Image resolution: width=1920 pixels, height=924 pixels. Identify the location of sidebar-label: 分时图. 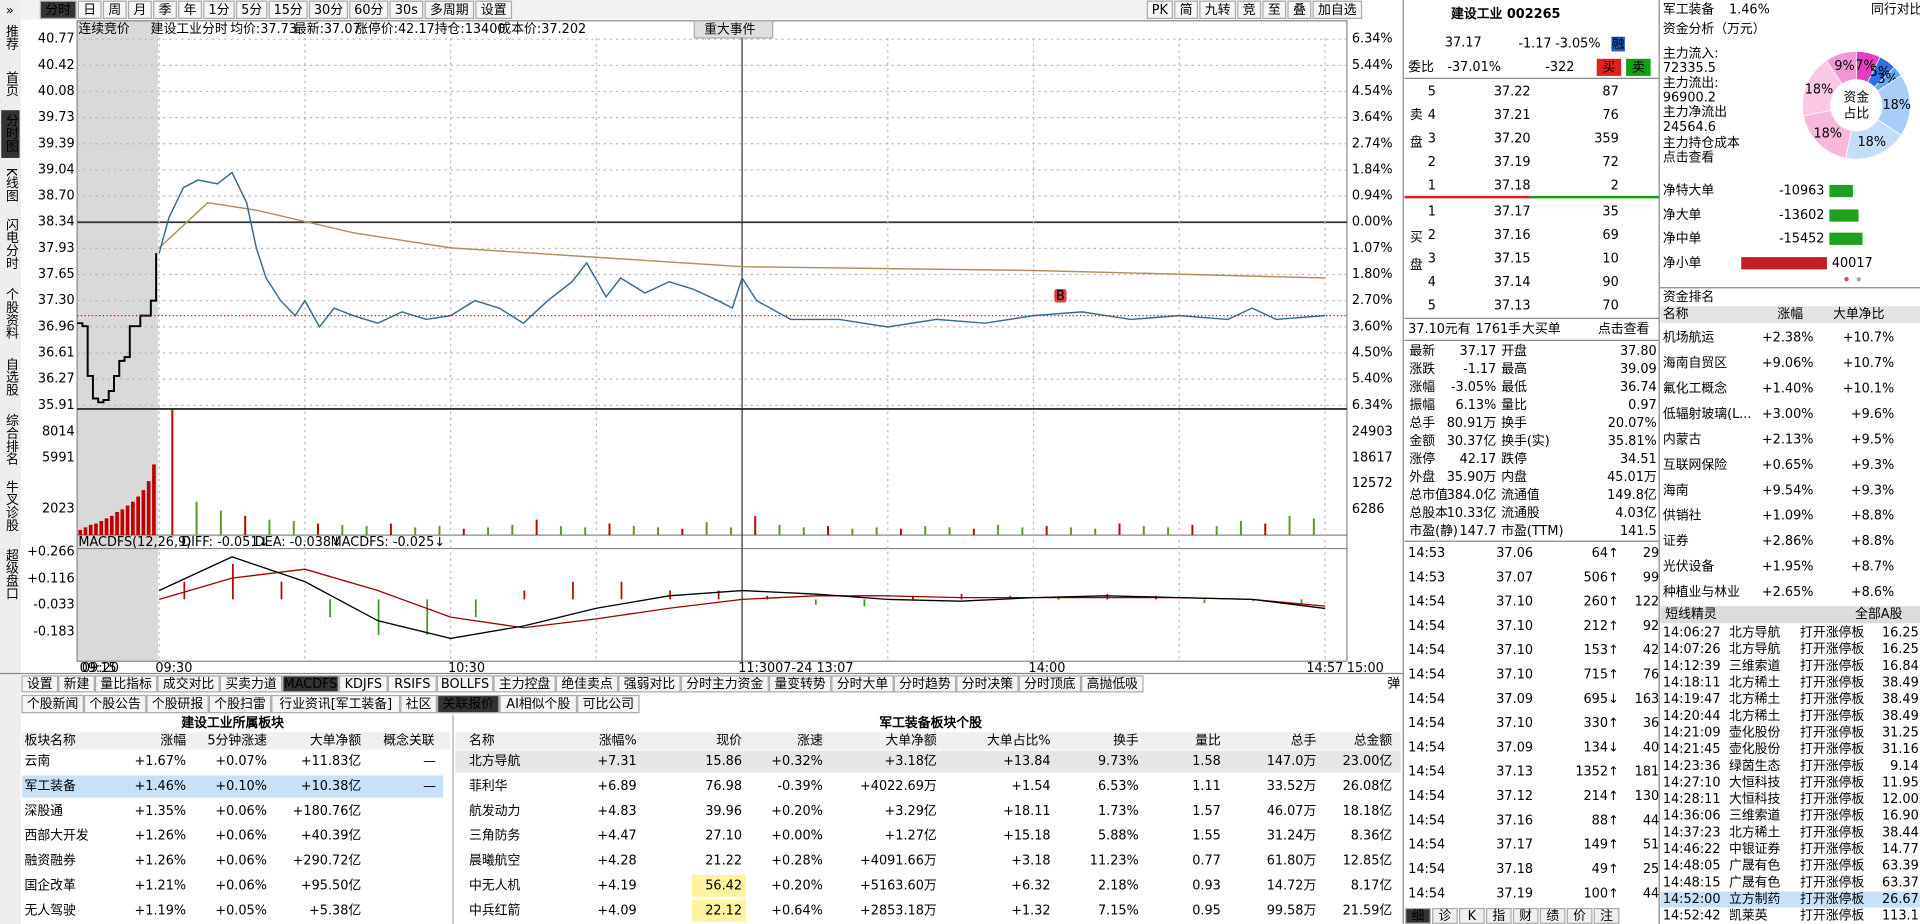
(10, 133).